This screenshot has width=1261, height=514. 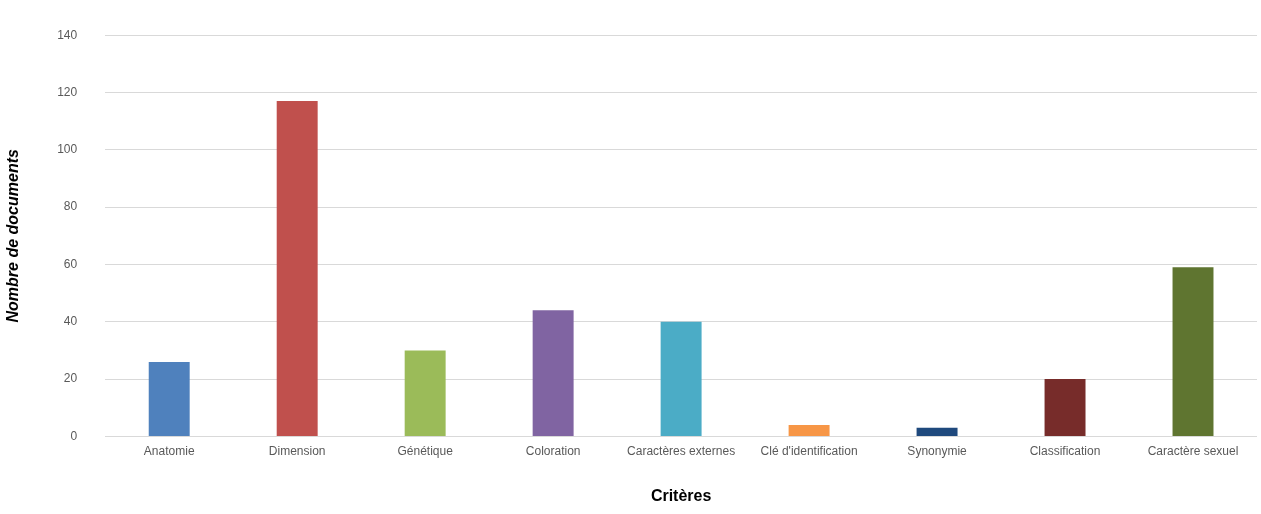 What do you see at coordinates (67, 149) in the screenshot?
I see `y-tick-label: 100` at bounding box center [67, 149].